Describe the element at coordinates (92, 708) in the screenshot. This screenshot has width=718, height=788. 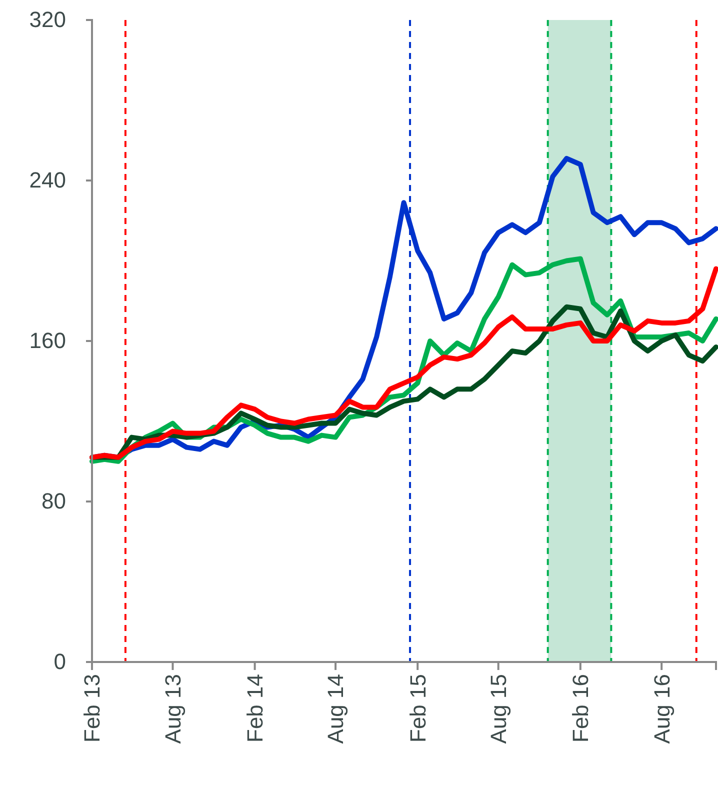
I see `x-tick-label: Feb 13` at that location.